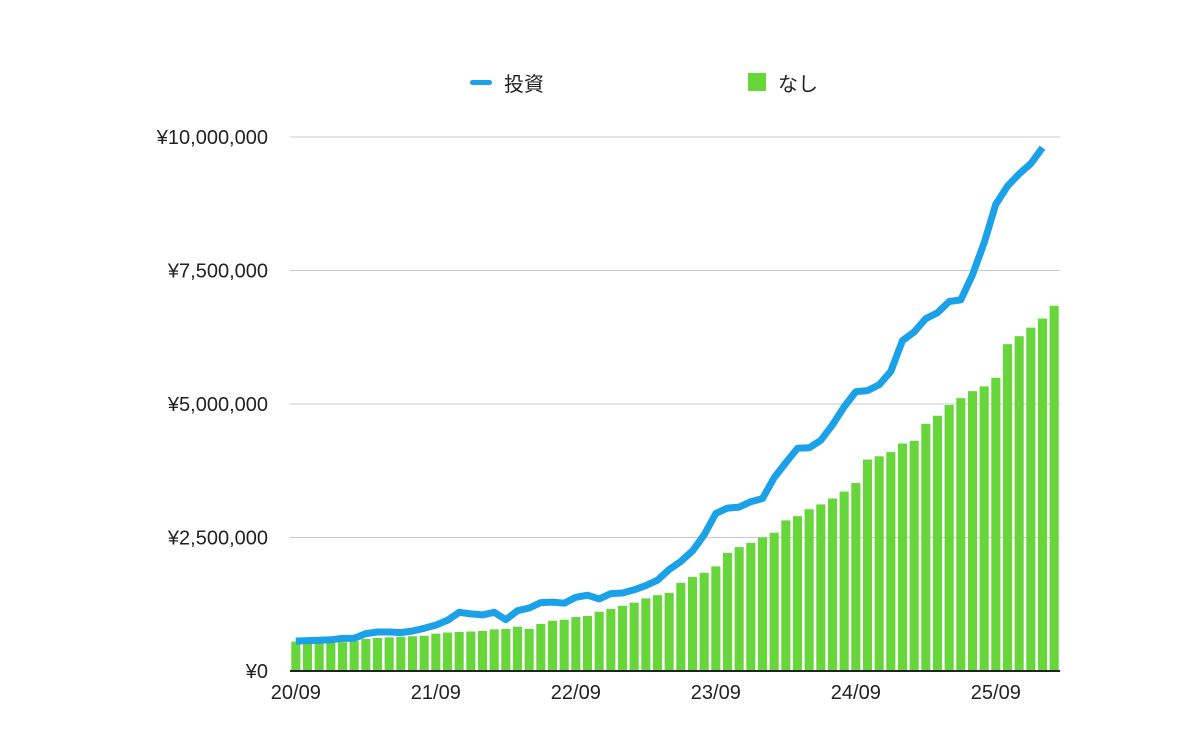 This screenshot has width=1200, height=750. Describe the element at coordinates (436, 693) in the screenshot. I see `x-tick-label: 21/09` at that location.